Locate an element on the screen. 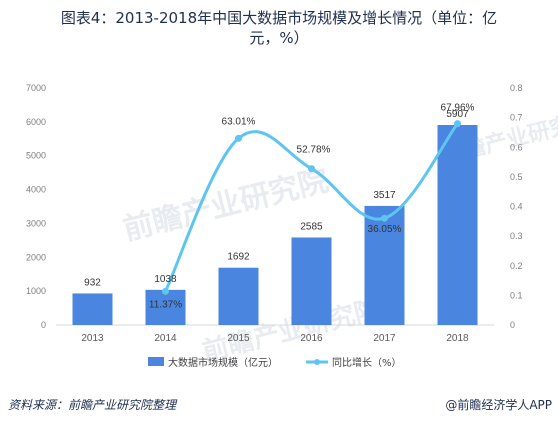 This screenshot has height=422, width=558. bar-value-label: 2585 is located at coordinates (311, 226).